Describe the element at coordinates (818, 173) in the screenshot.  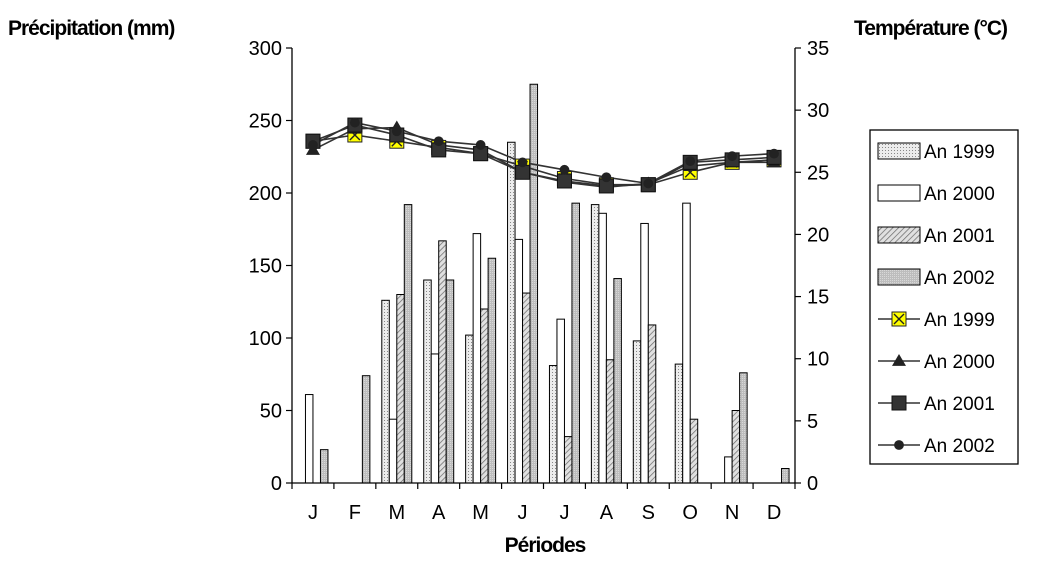
I see `right-tick-label: 25` at that location.